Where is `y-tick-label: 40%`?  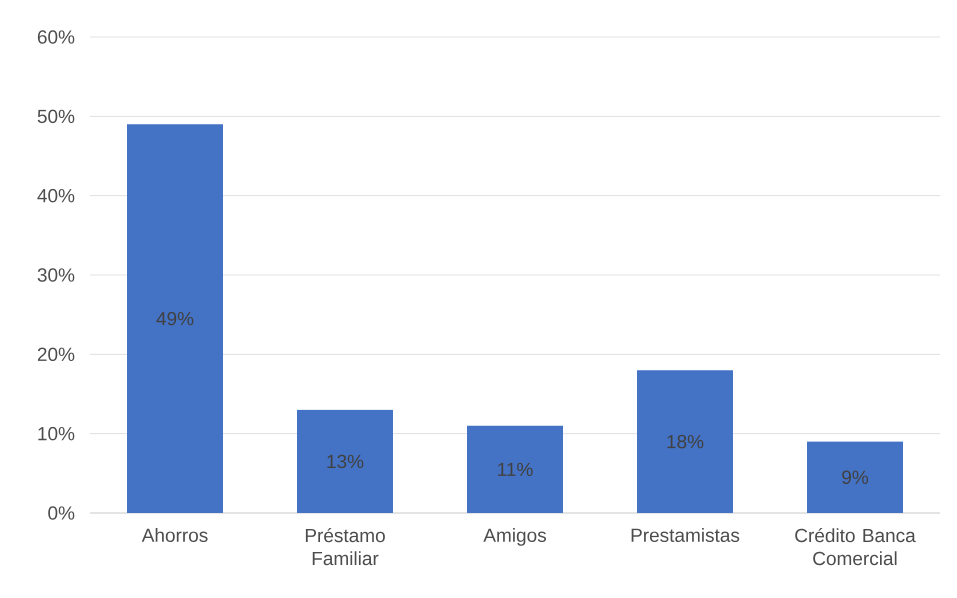
y-tick-label: 40% is located at coordinates (55, 195).